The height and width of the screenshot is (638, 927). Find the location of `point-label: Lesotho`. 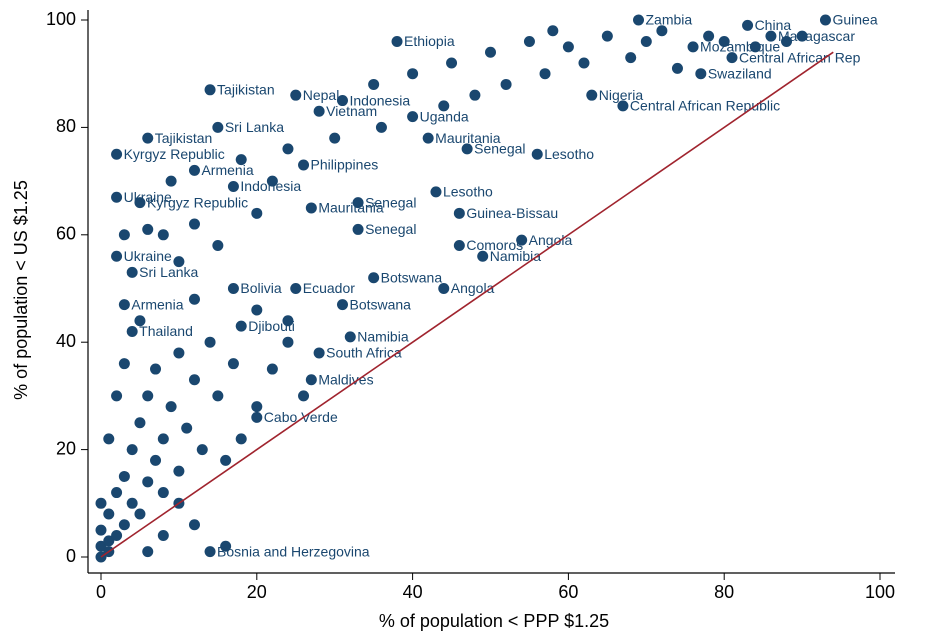

point-label: Lesotho is located at coordinates (468, 192).